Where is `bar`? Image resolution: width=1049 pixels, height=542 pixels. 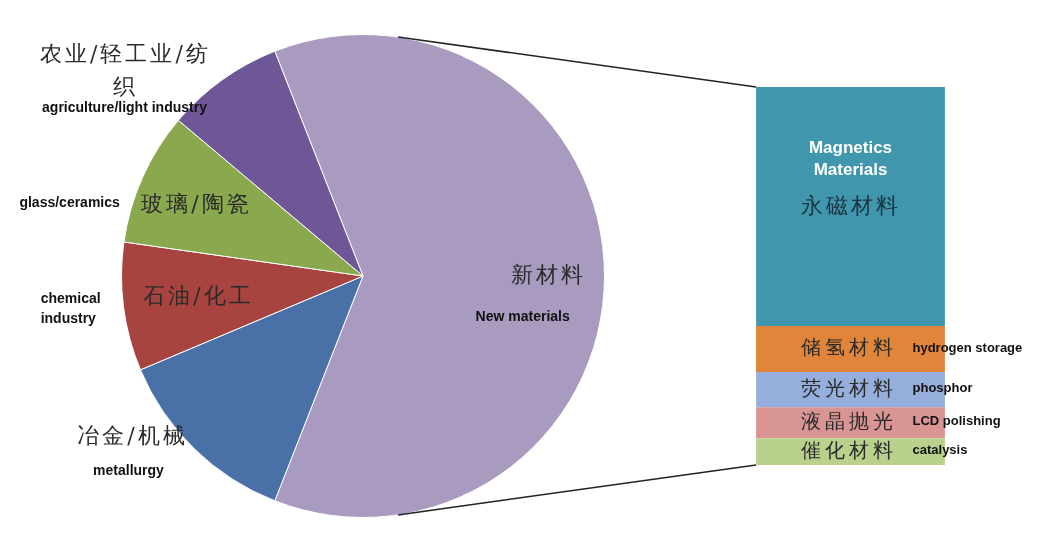 bar is located at coordinates (850, 206).